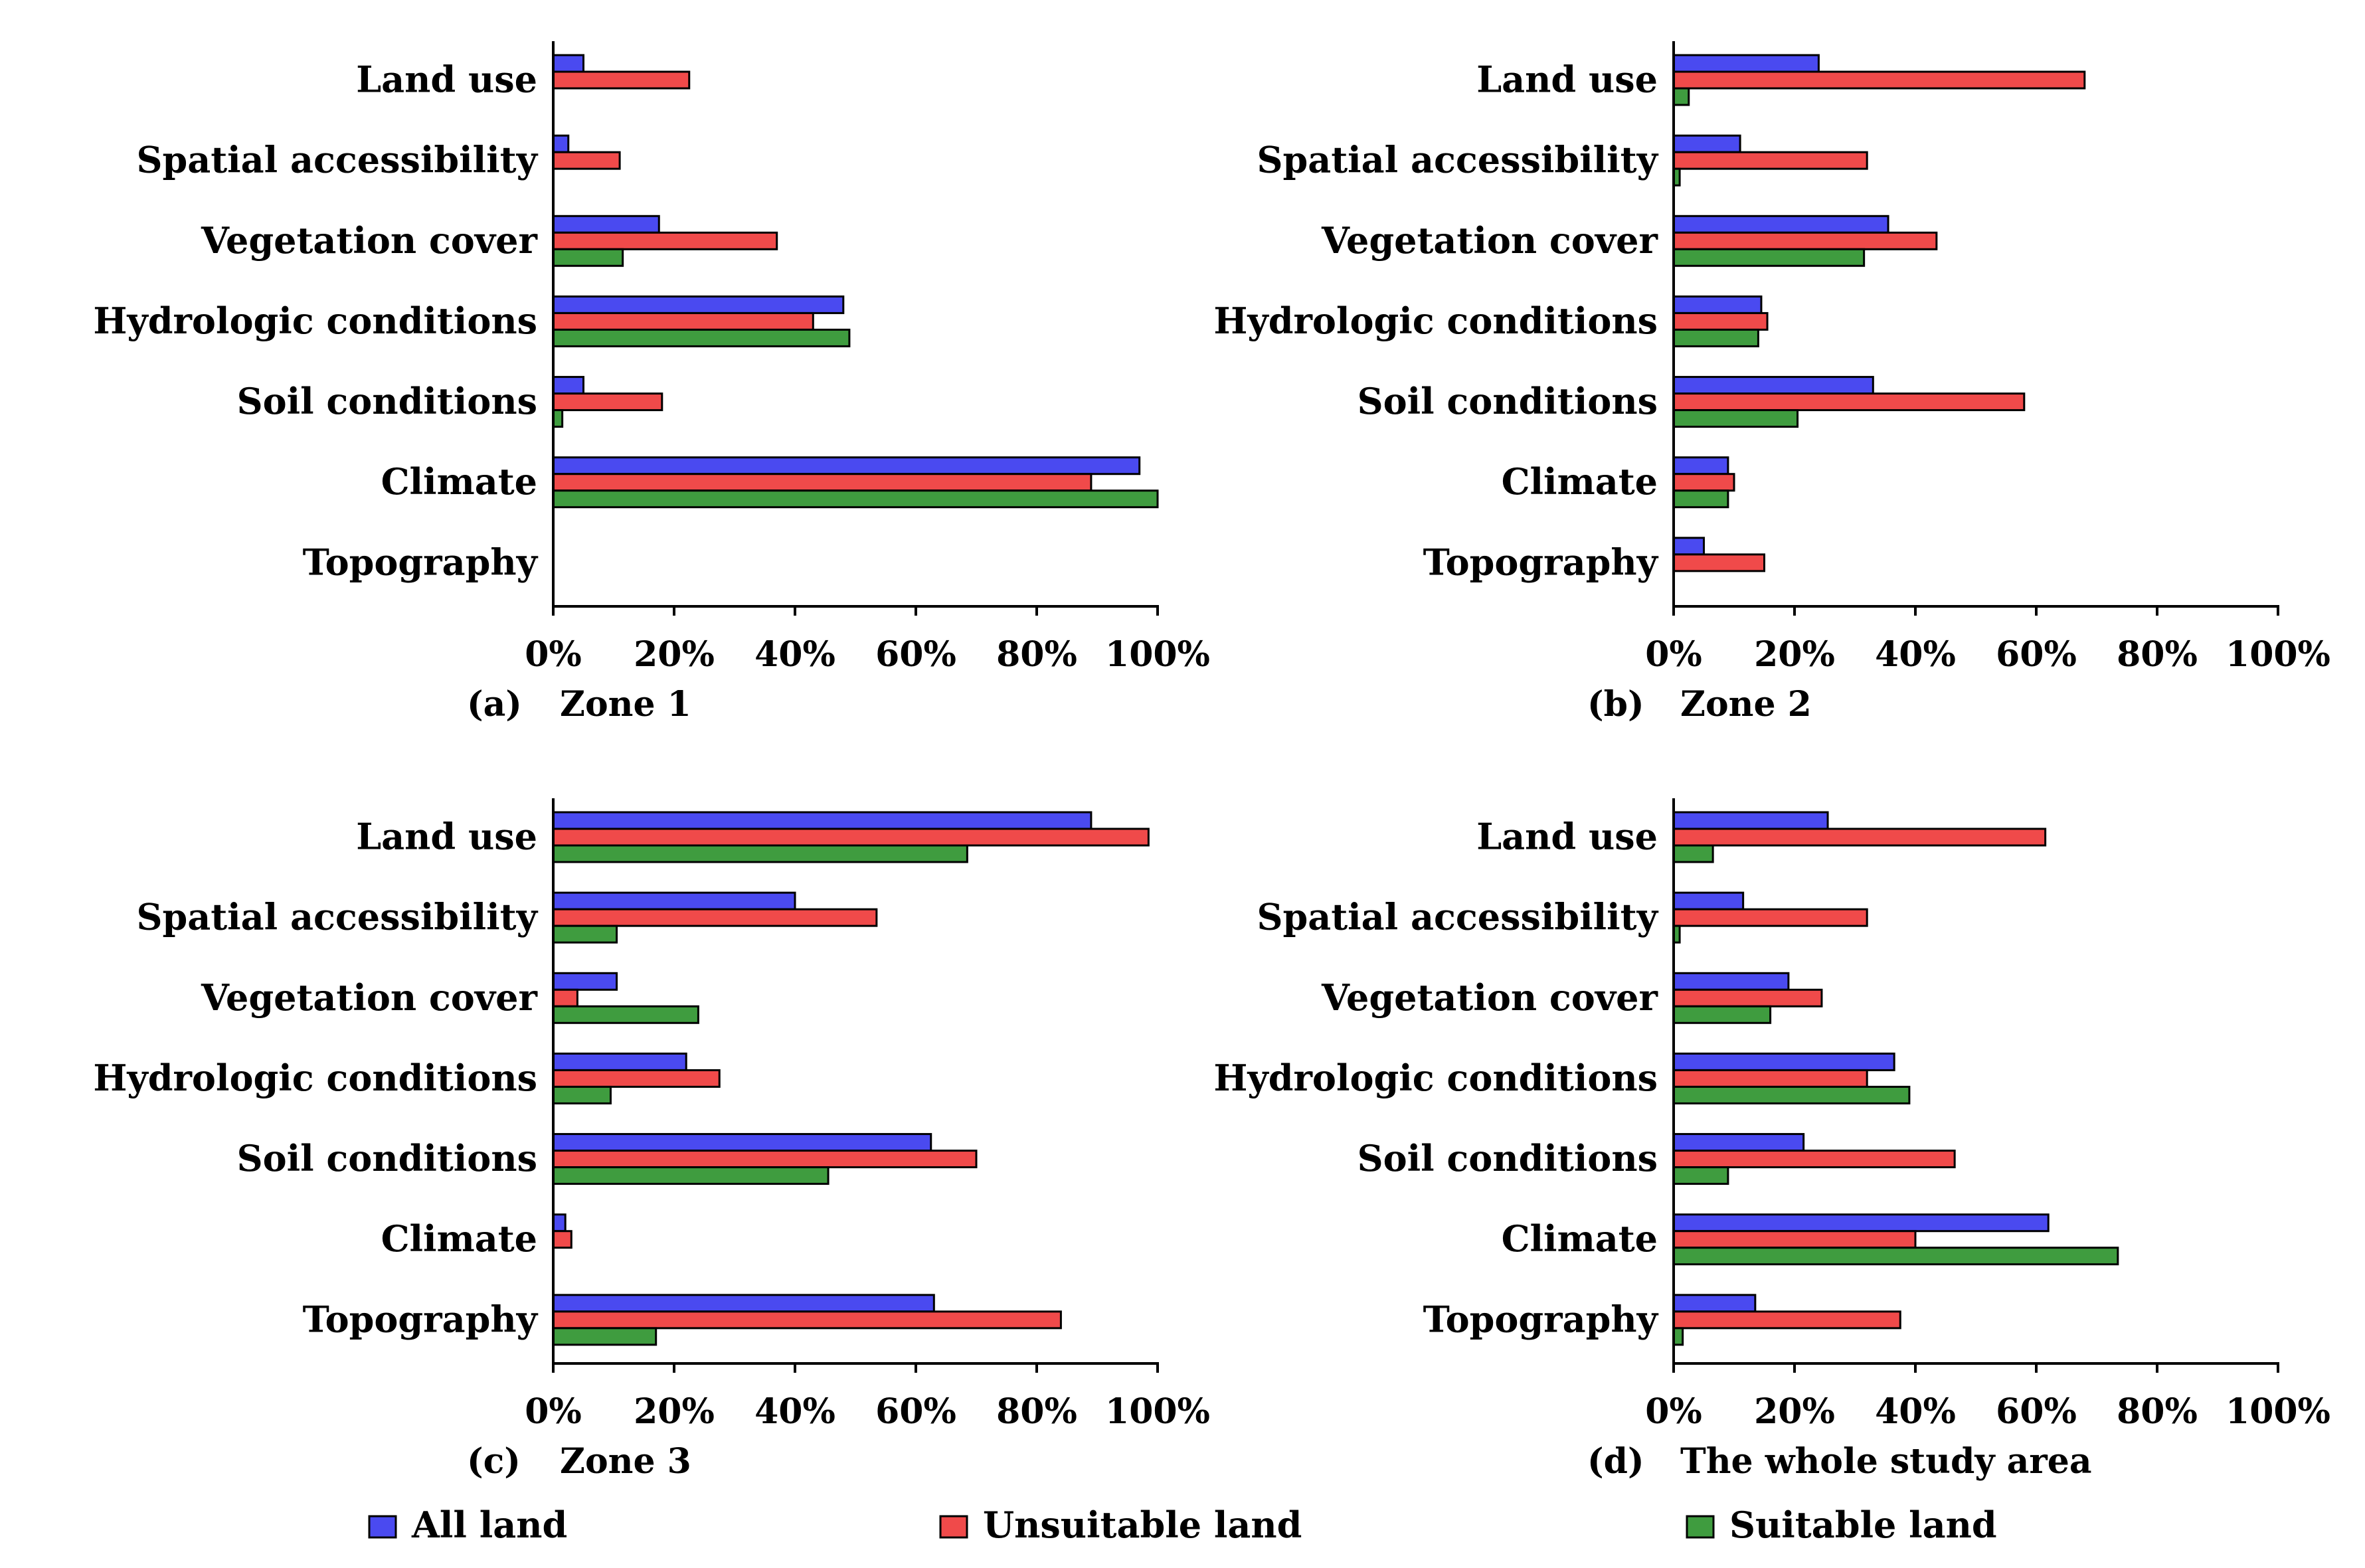  What do you see at coordinates (1717, 304) in the screenshot?
I see `bar-all-land-hydrologic-conditions` at bounding box center [1717, 304].